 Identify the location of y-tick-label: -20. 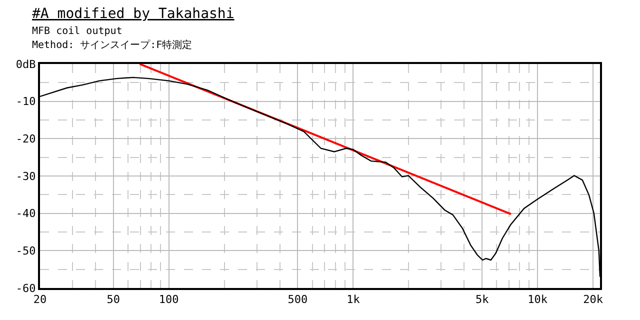
(26, 139).